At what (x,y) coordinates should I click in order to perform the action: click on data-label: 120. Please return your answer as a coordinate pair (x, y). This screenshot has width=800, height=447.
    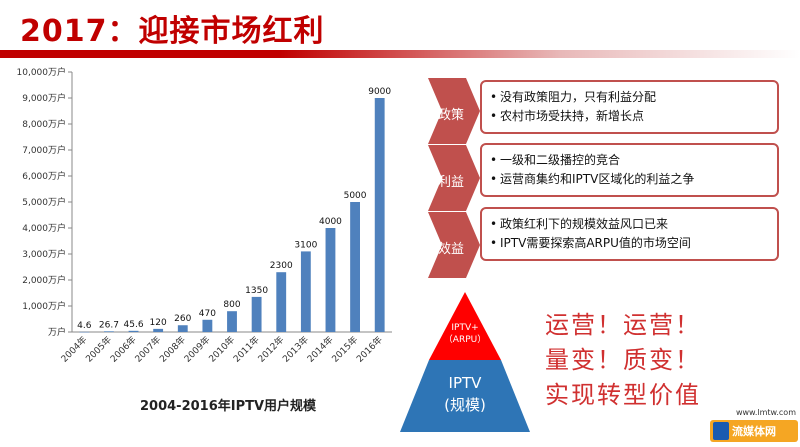
    Looking at the image, I should click on (158, 323).